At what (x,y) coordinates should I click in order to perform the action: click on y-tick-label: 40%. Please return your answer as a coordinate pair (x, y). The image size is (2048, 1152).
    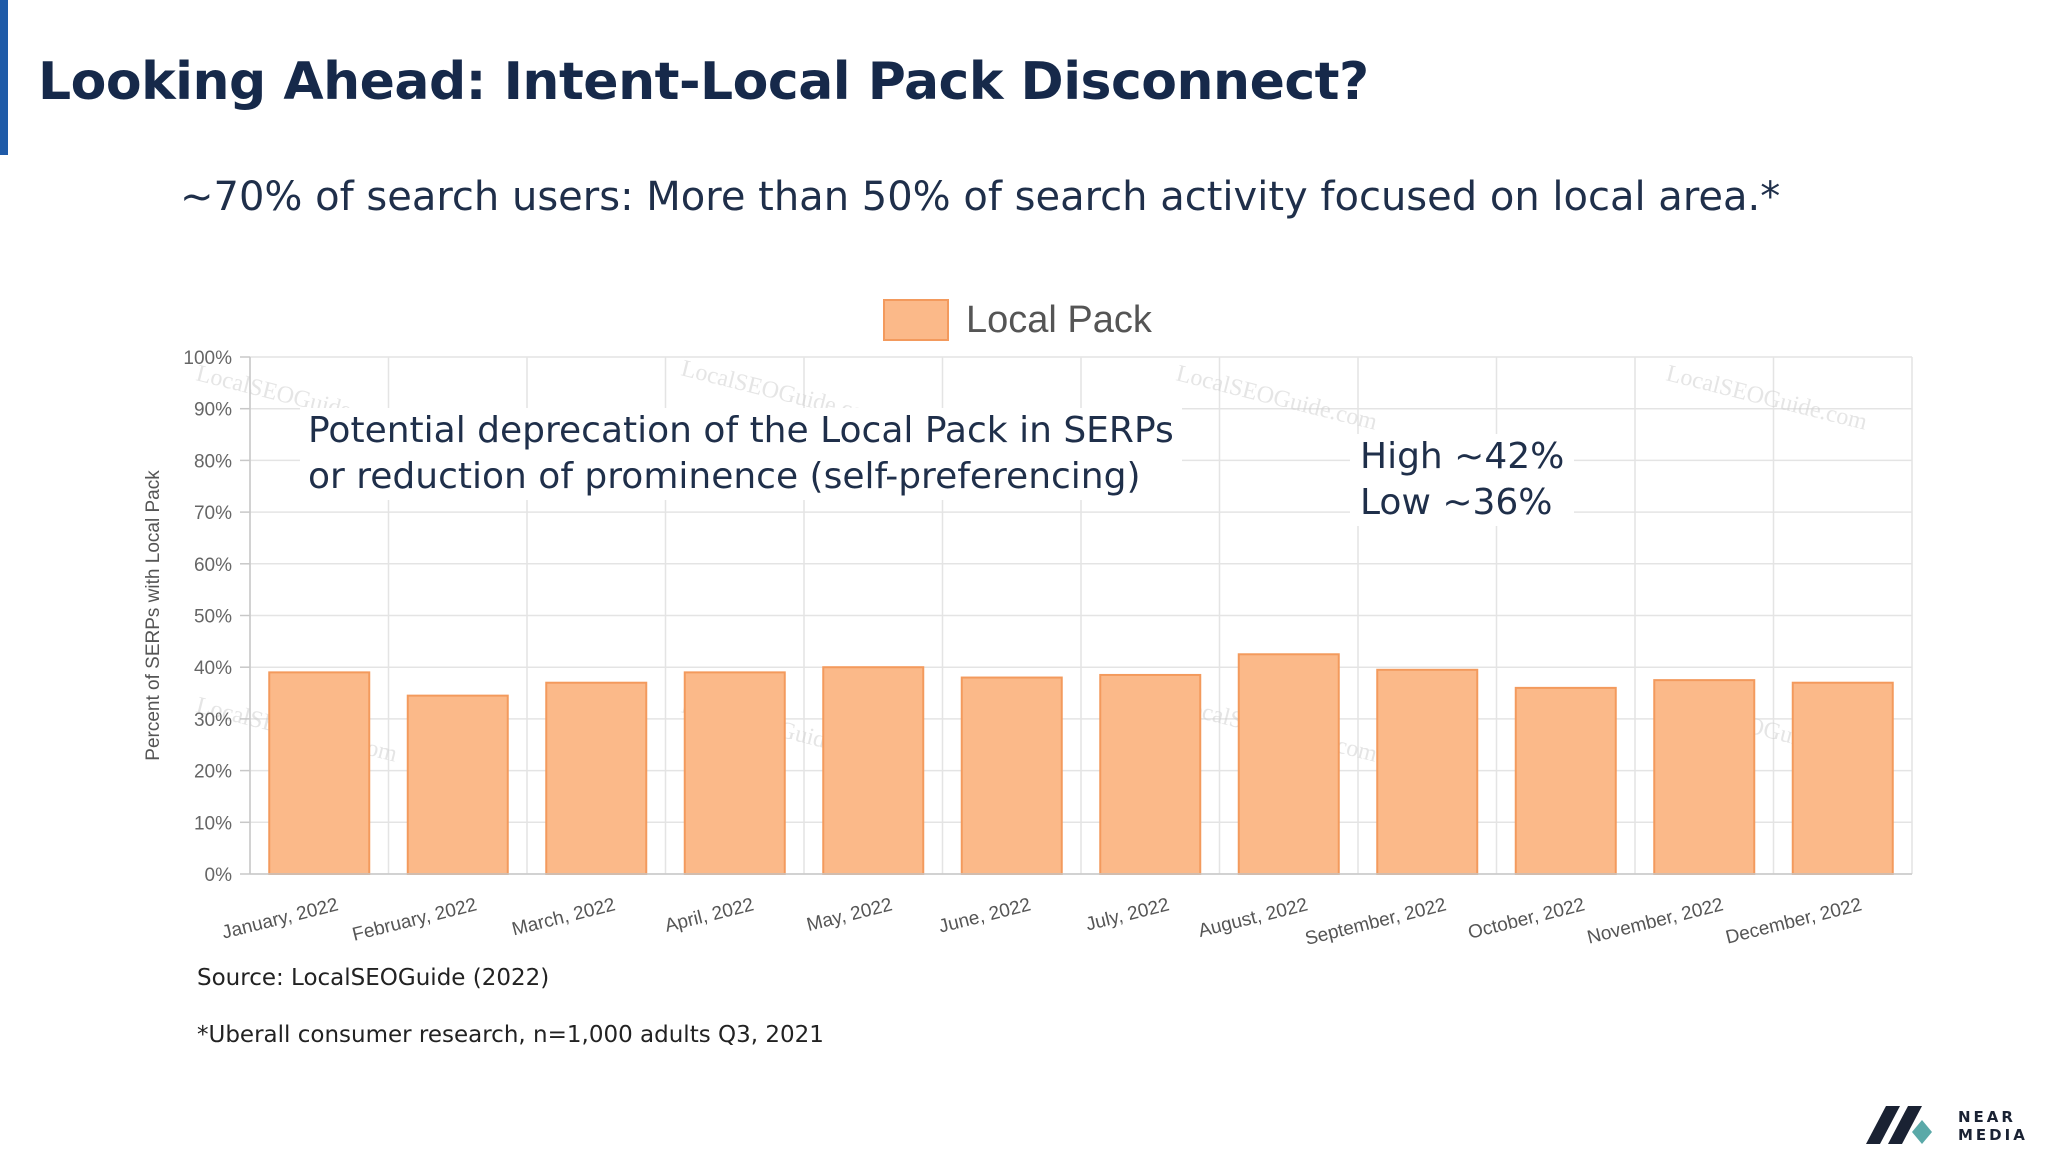
    Looking at the image, I should click on (213, 668).